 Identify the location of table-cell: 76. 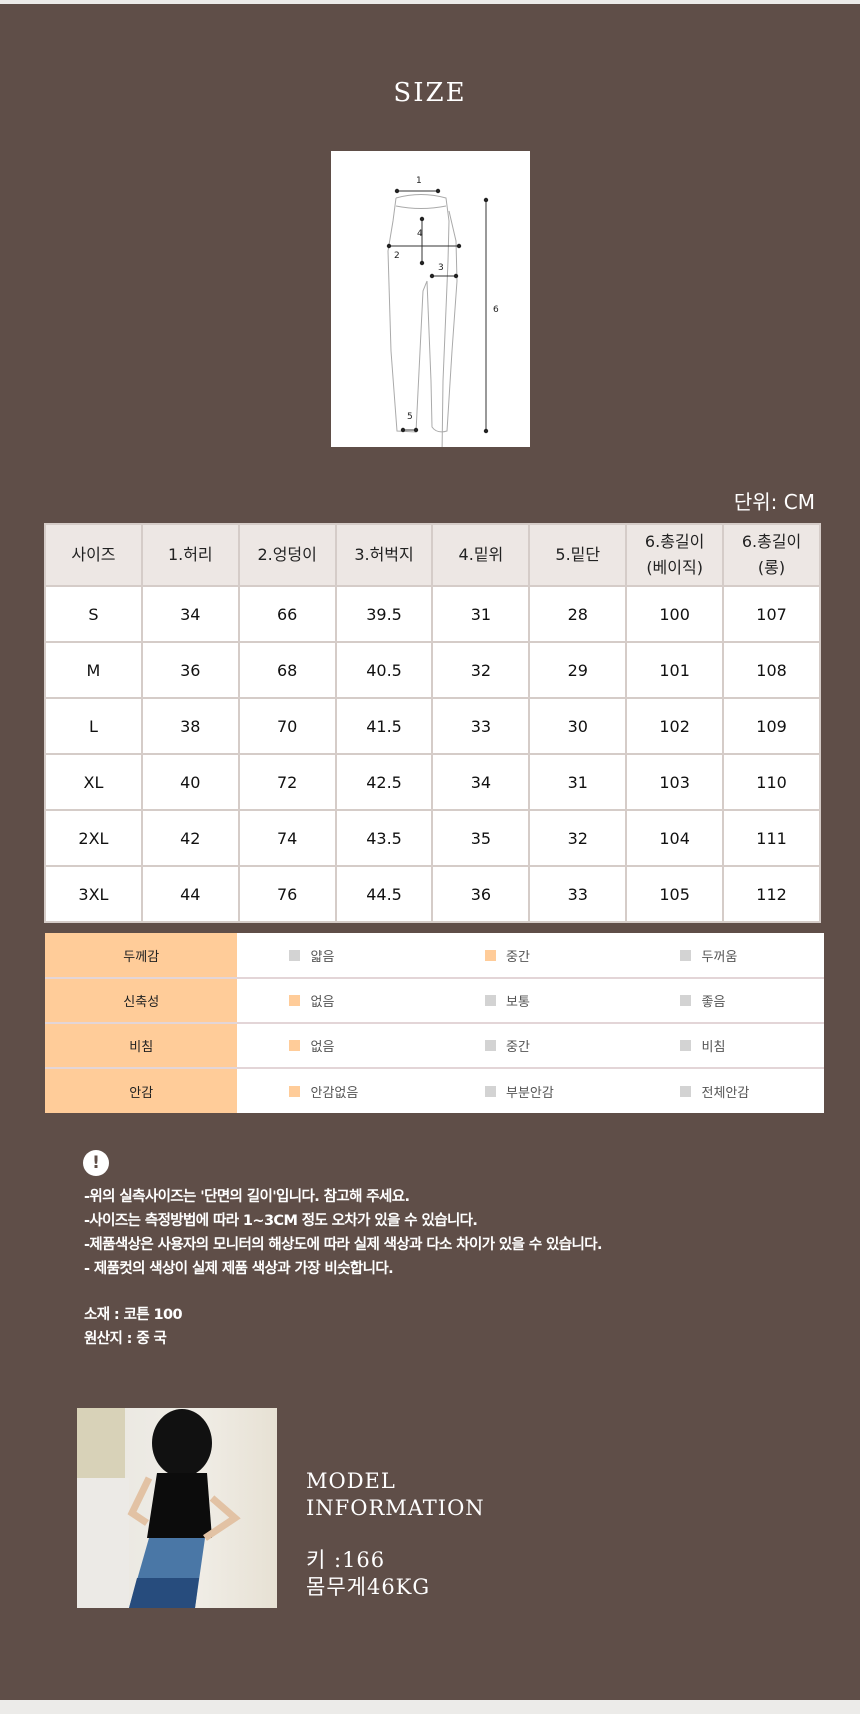
(287, 894).